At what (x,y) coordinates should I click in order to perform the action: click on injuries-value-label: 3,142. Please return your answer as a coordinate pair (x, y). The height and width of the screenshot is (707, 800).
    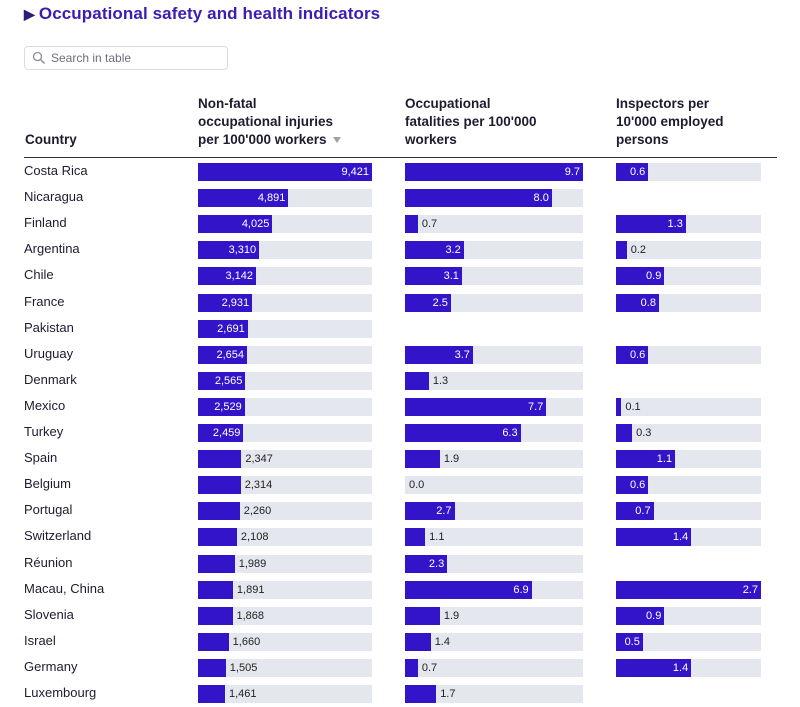
    Looking at the image, I should click on (239, 276).